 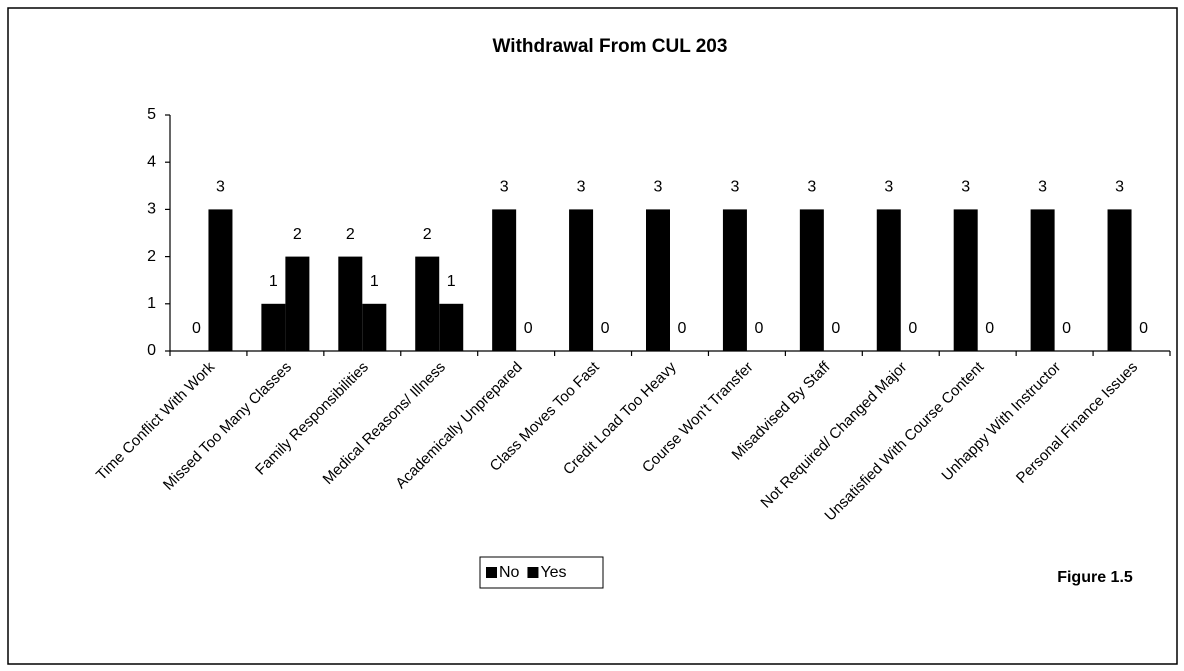 What do you see at coordinates (151, 209) in the screenshot?
I see `y-tick-label: 3` at bounding box center [151, 209].